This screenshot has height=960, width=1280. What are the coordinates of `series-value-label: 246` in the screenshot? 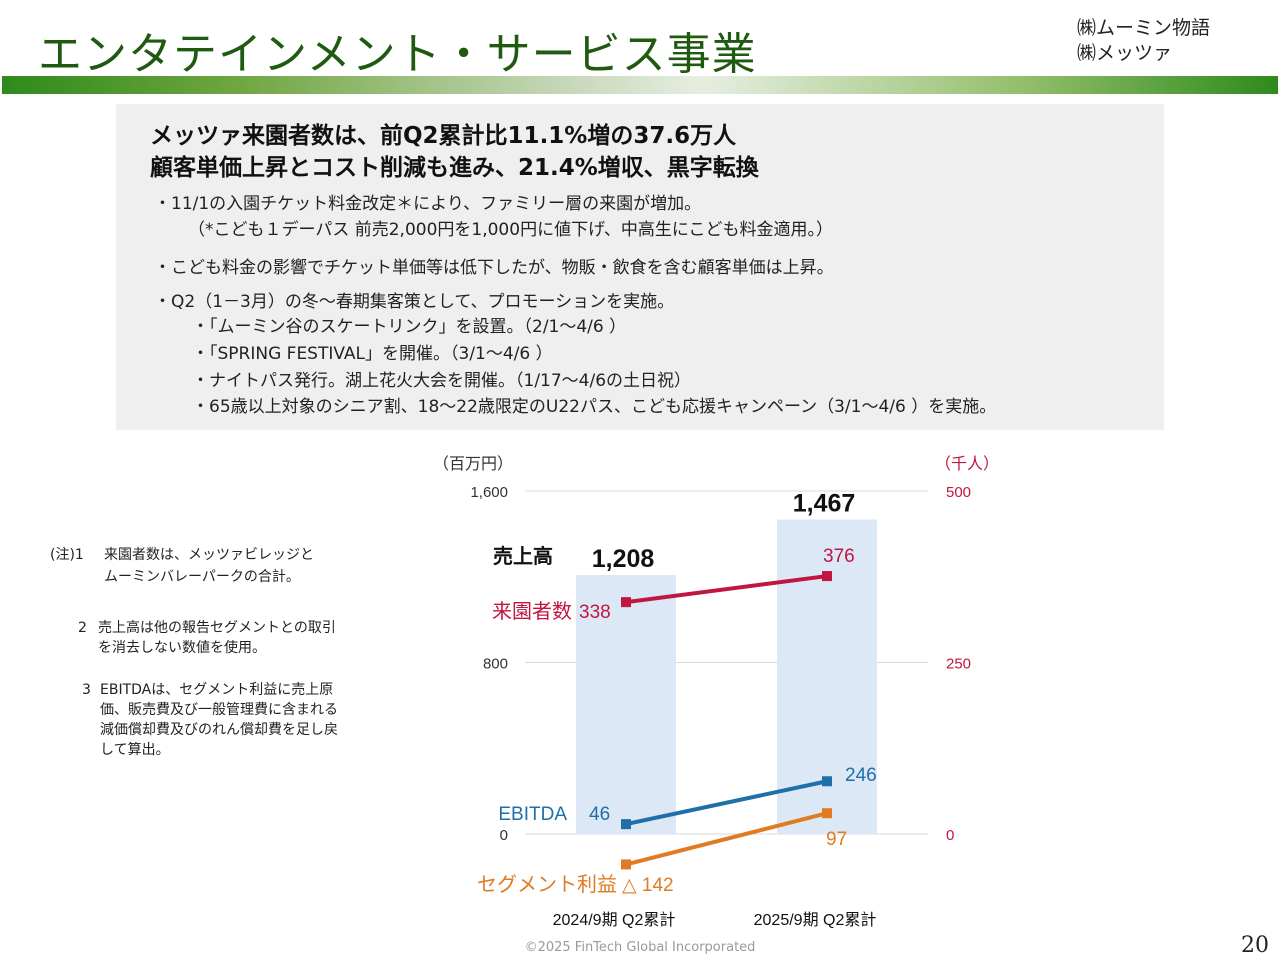 It's located at (861, 775).